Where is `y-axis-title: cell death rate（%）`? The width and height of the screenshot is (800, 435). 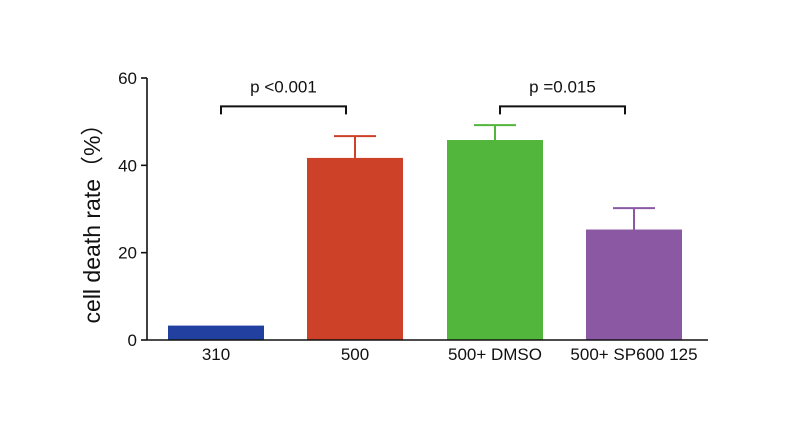
y-axis-title: cell death rate（%） is located at coordinates (92, 218).